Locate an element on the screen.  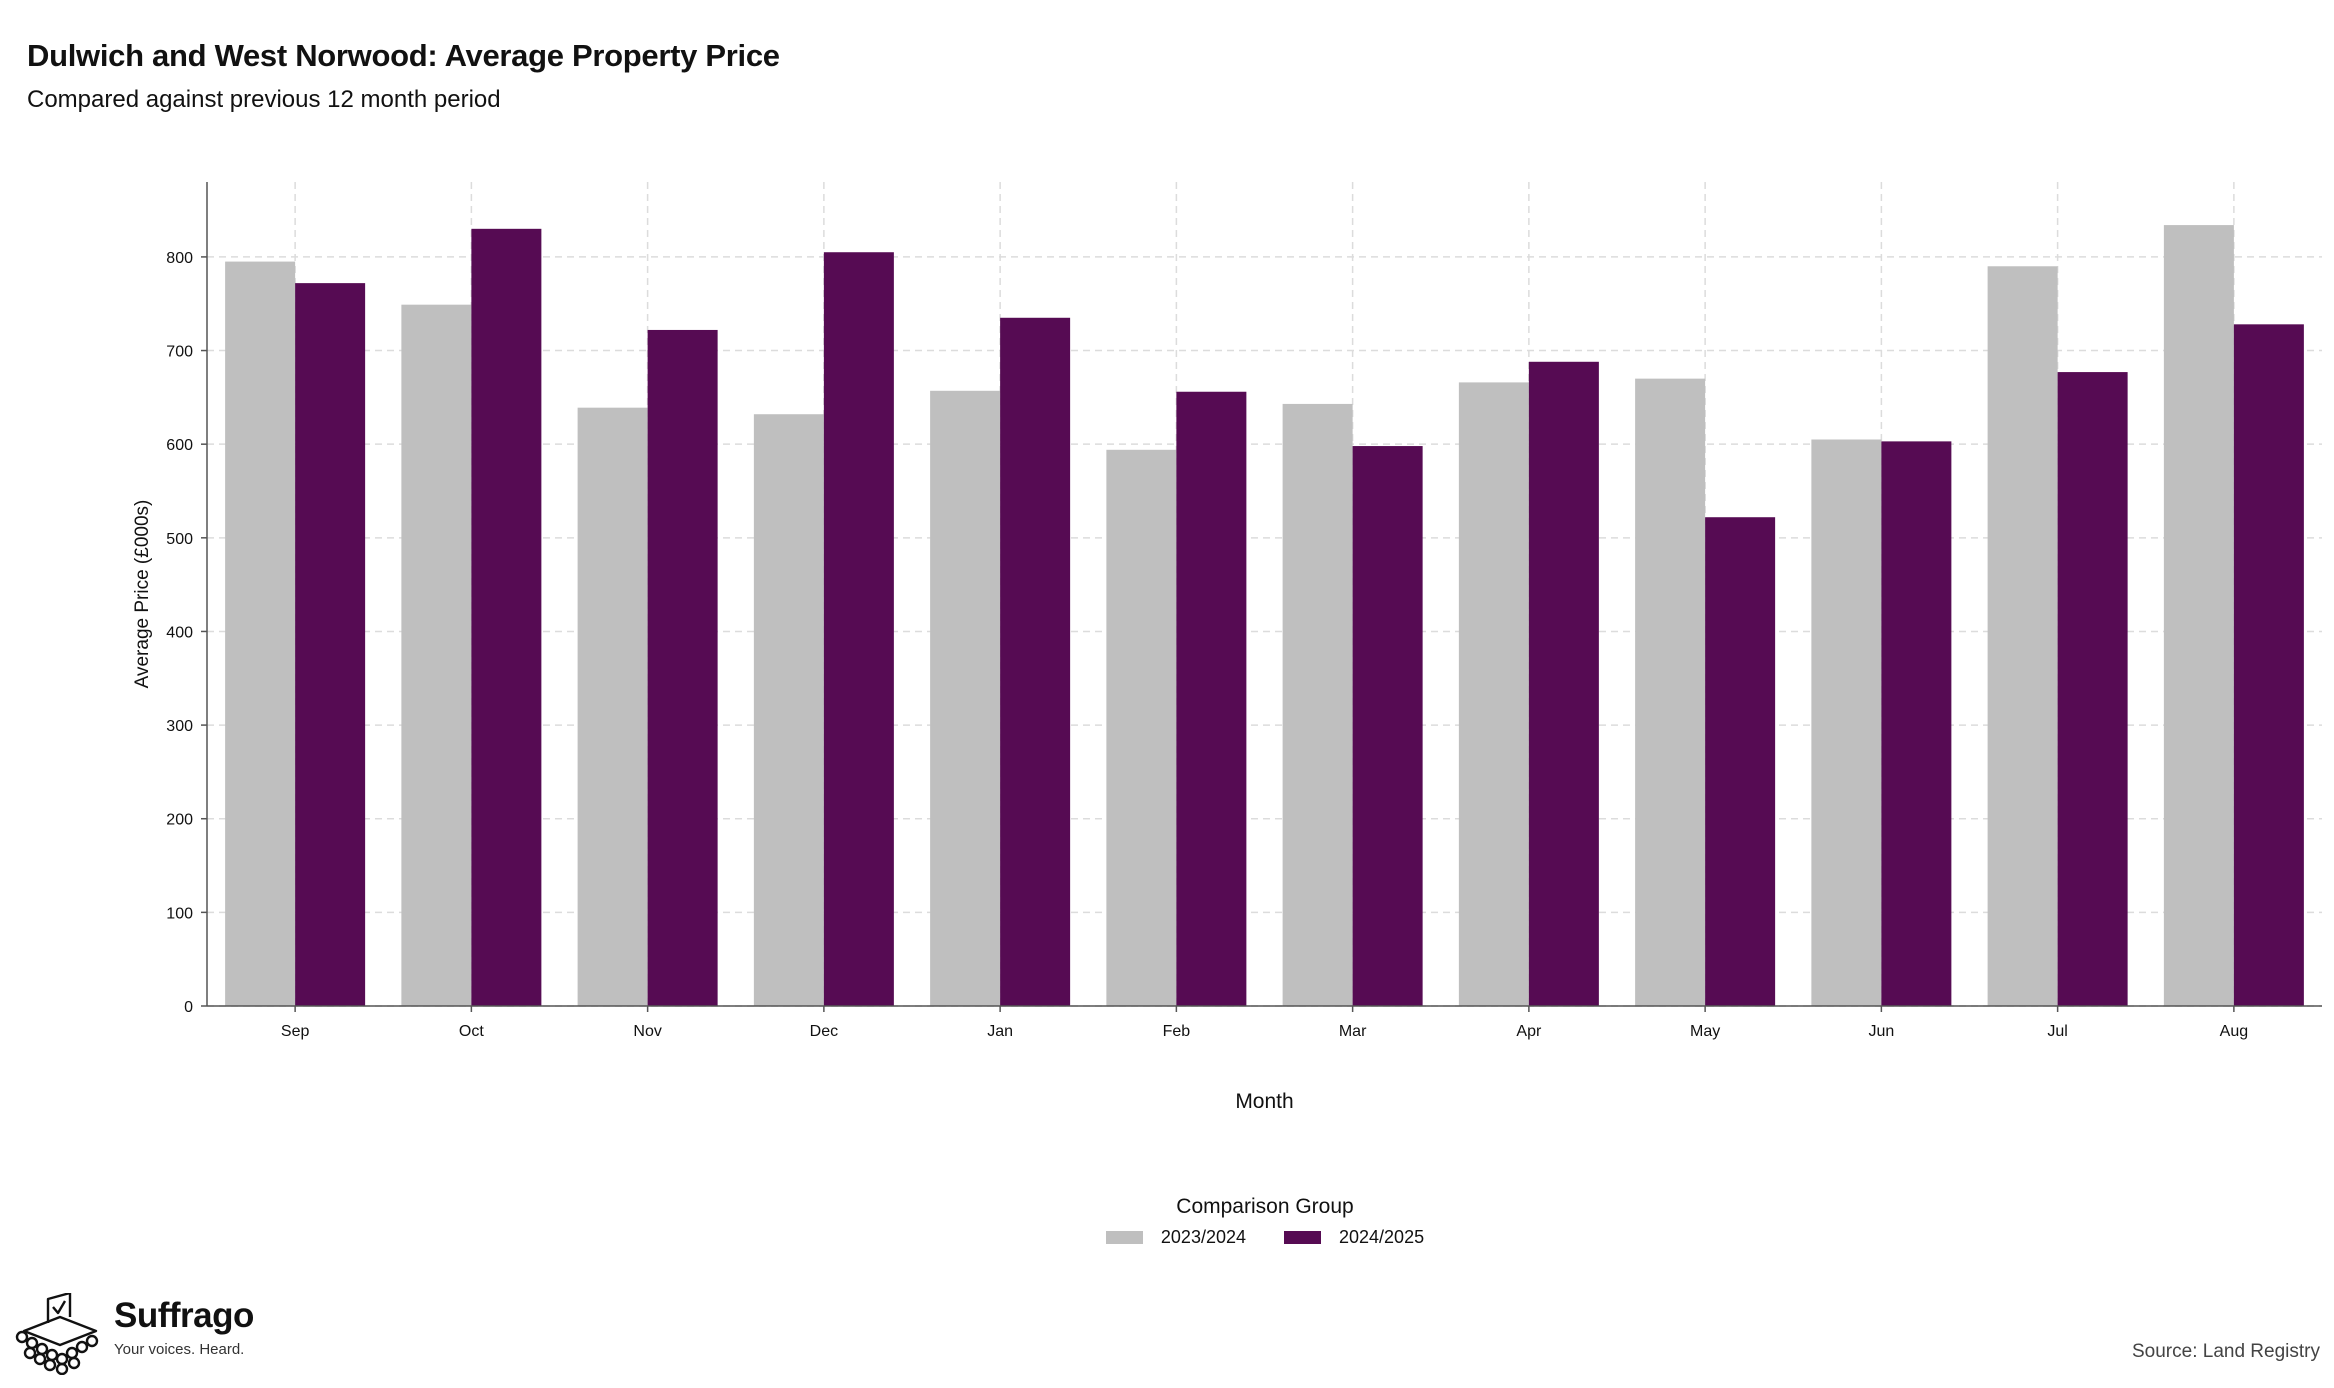
legend-title: Comparison Group is located at coordinates (1265, 1206).